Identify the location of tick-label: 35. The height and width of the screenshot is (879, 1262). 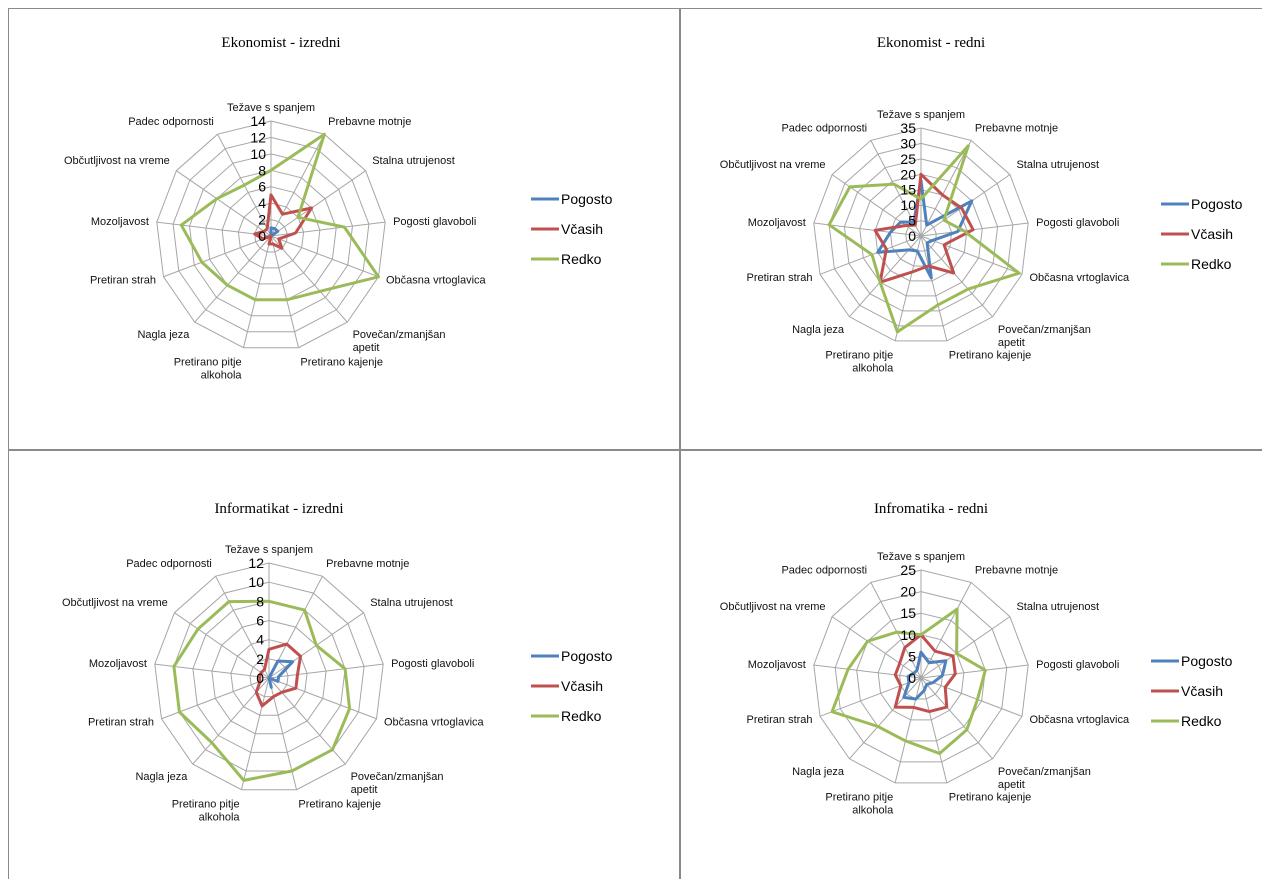
(908, 128).